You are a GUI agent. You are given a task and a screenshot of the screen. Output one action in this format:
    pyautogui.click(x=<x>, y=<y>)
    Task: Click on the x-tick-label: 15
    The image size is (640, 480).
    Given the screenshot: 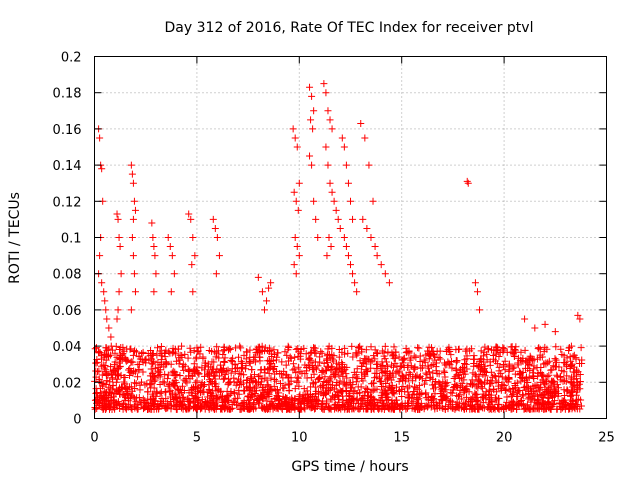 What is the action you would take?
    pyautogui.click(x=401, y=438)
    